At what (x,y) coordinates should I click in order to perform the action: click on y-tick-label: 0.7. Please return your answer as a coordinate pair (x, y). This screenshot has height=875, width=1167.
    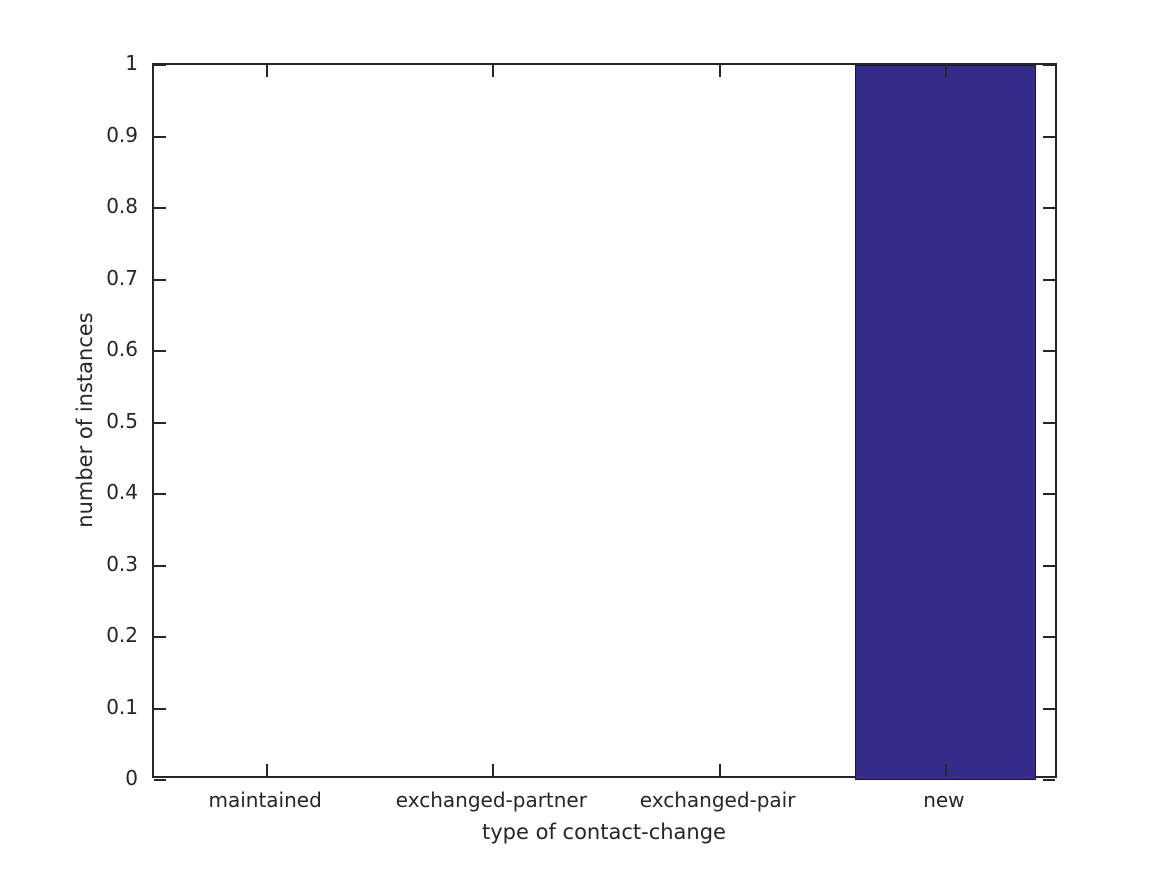
    Looking at the image, I should click on (122, 277).